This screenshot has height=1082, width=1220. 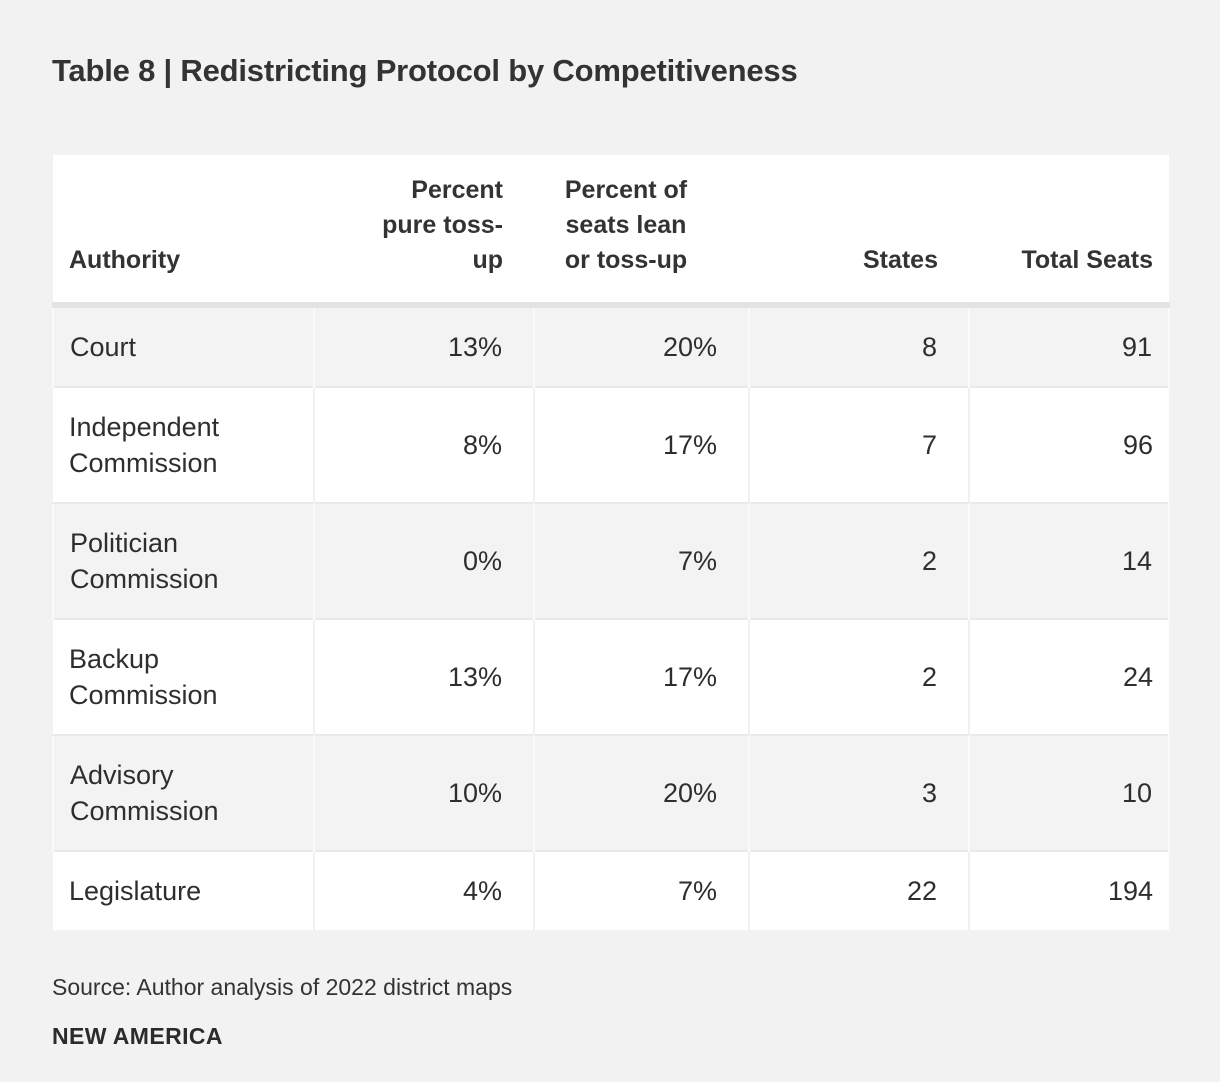 I want to click on header-percent-pure-toss-up: Percent pure toss- up, so click(x=424, y=231).